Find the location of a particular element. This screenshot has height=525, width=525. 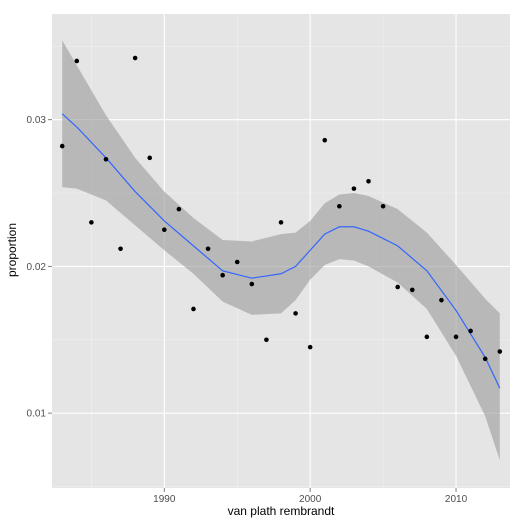

x-axis-title: van plath rembrandt is located at coordinates (281, 511).